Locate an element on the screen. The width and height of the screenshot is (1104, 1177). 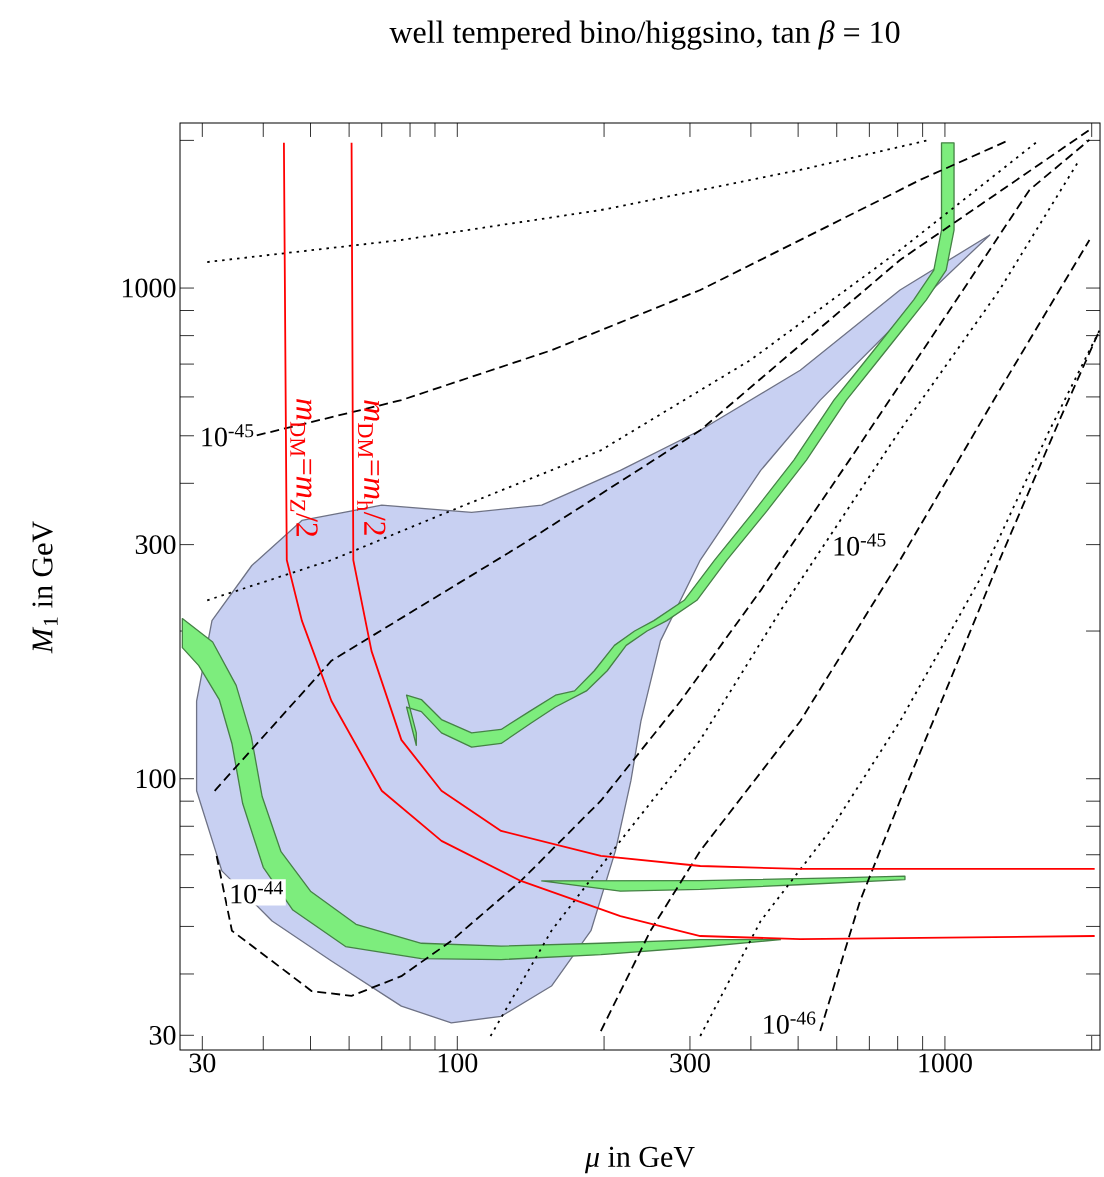
y-tick-label: 1000 is located at coordinates (149, 288).